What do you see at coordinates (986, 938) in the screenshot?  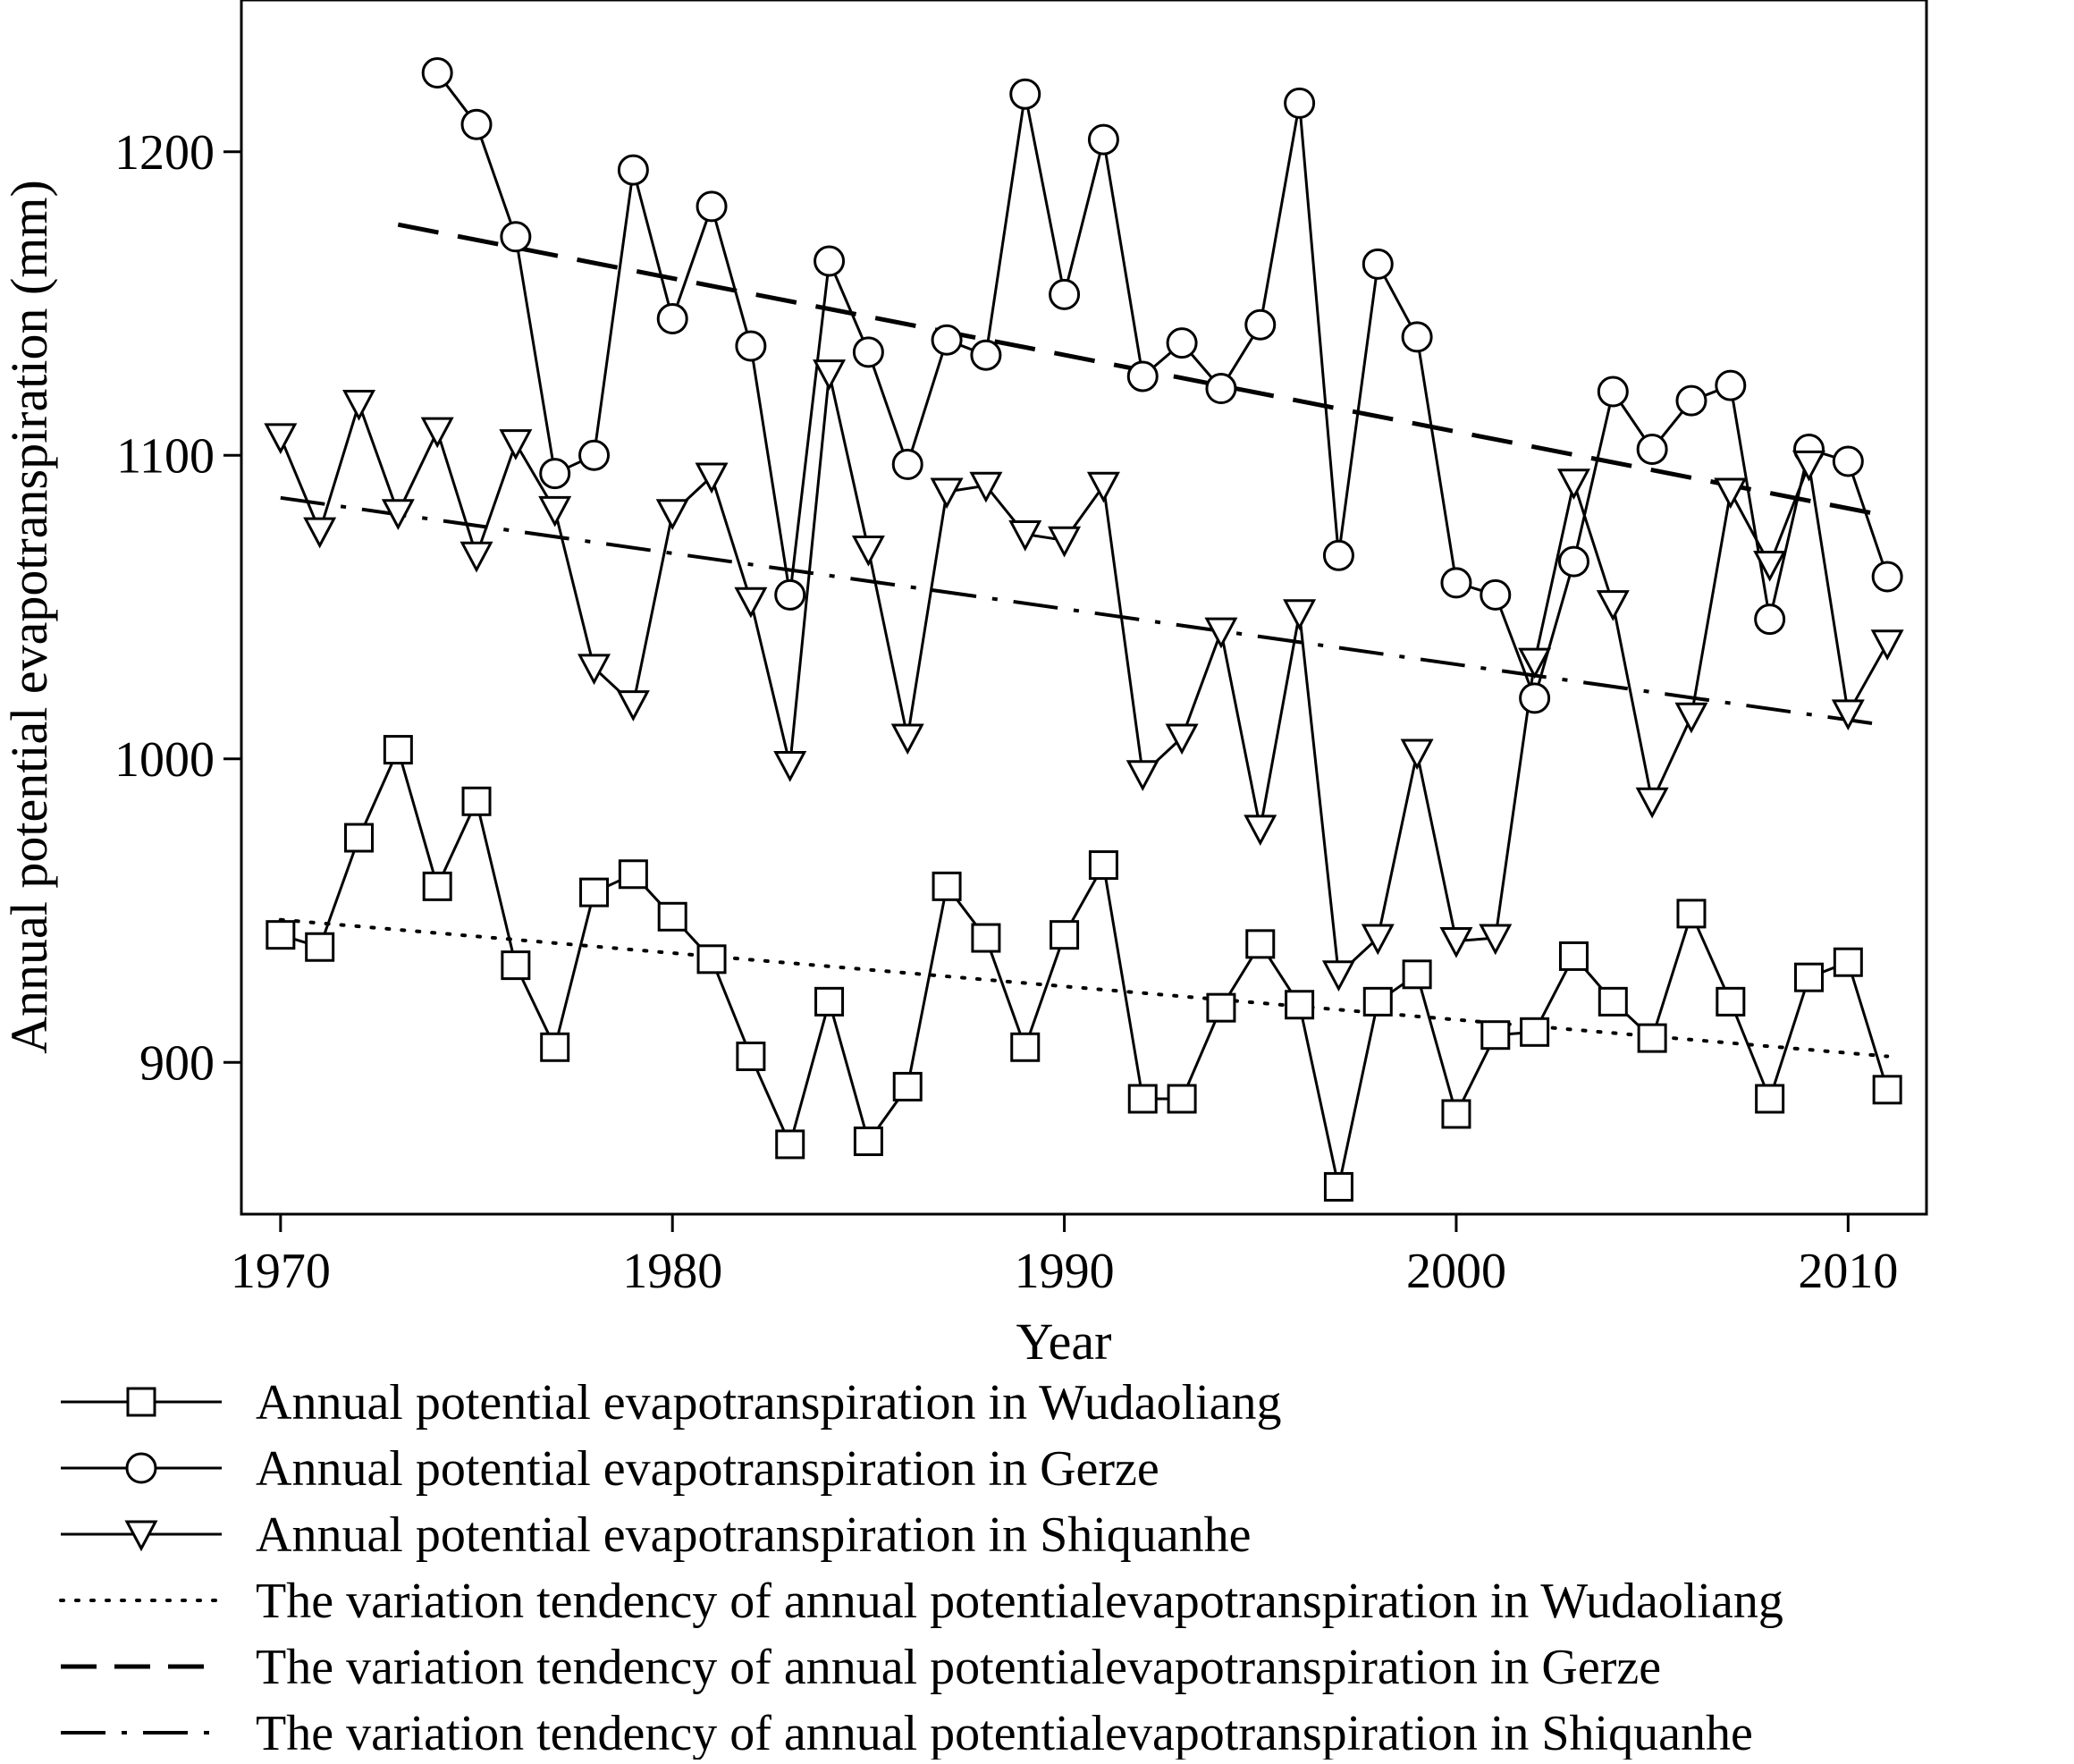 I see `data-point-s0-1988` at bounding box center [986, 938].